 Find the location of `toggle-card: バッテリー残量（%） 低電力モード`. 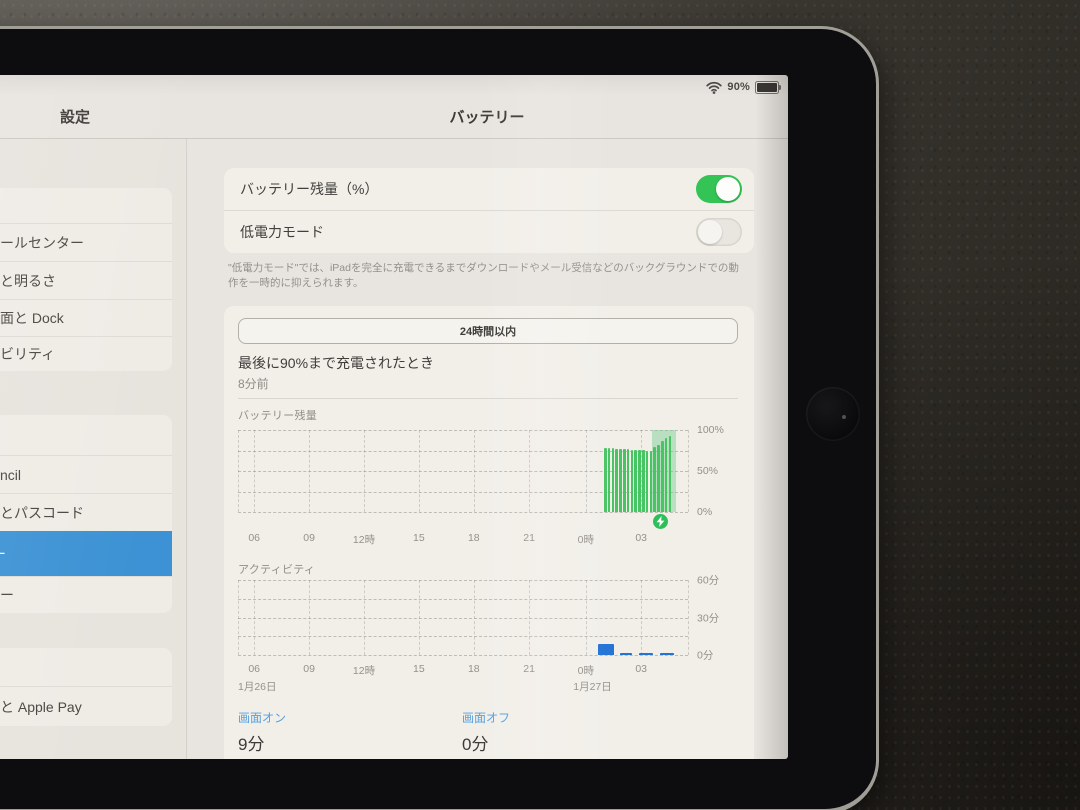

toggle-card: バッテリー残量（%） 低電力モード is located at coordinates (489, 210).